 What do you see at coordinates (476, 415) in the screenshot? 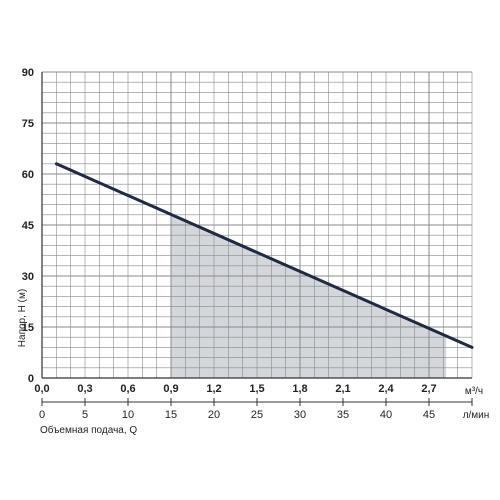
I see `x-unit-secondary: л/мин` at bounding box center [476, 415].